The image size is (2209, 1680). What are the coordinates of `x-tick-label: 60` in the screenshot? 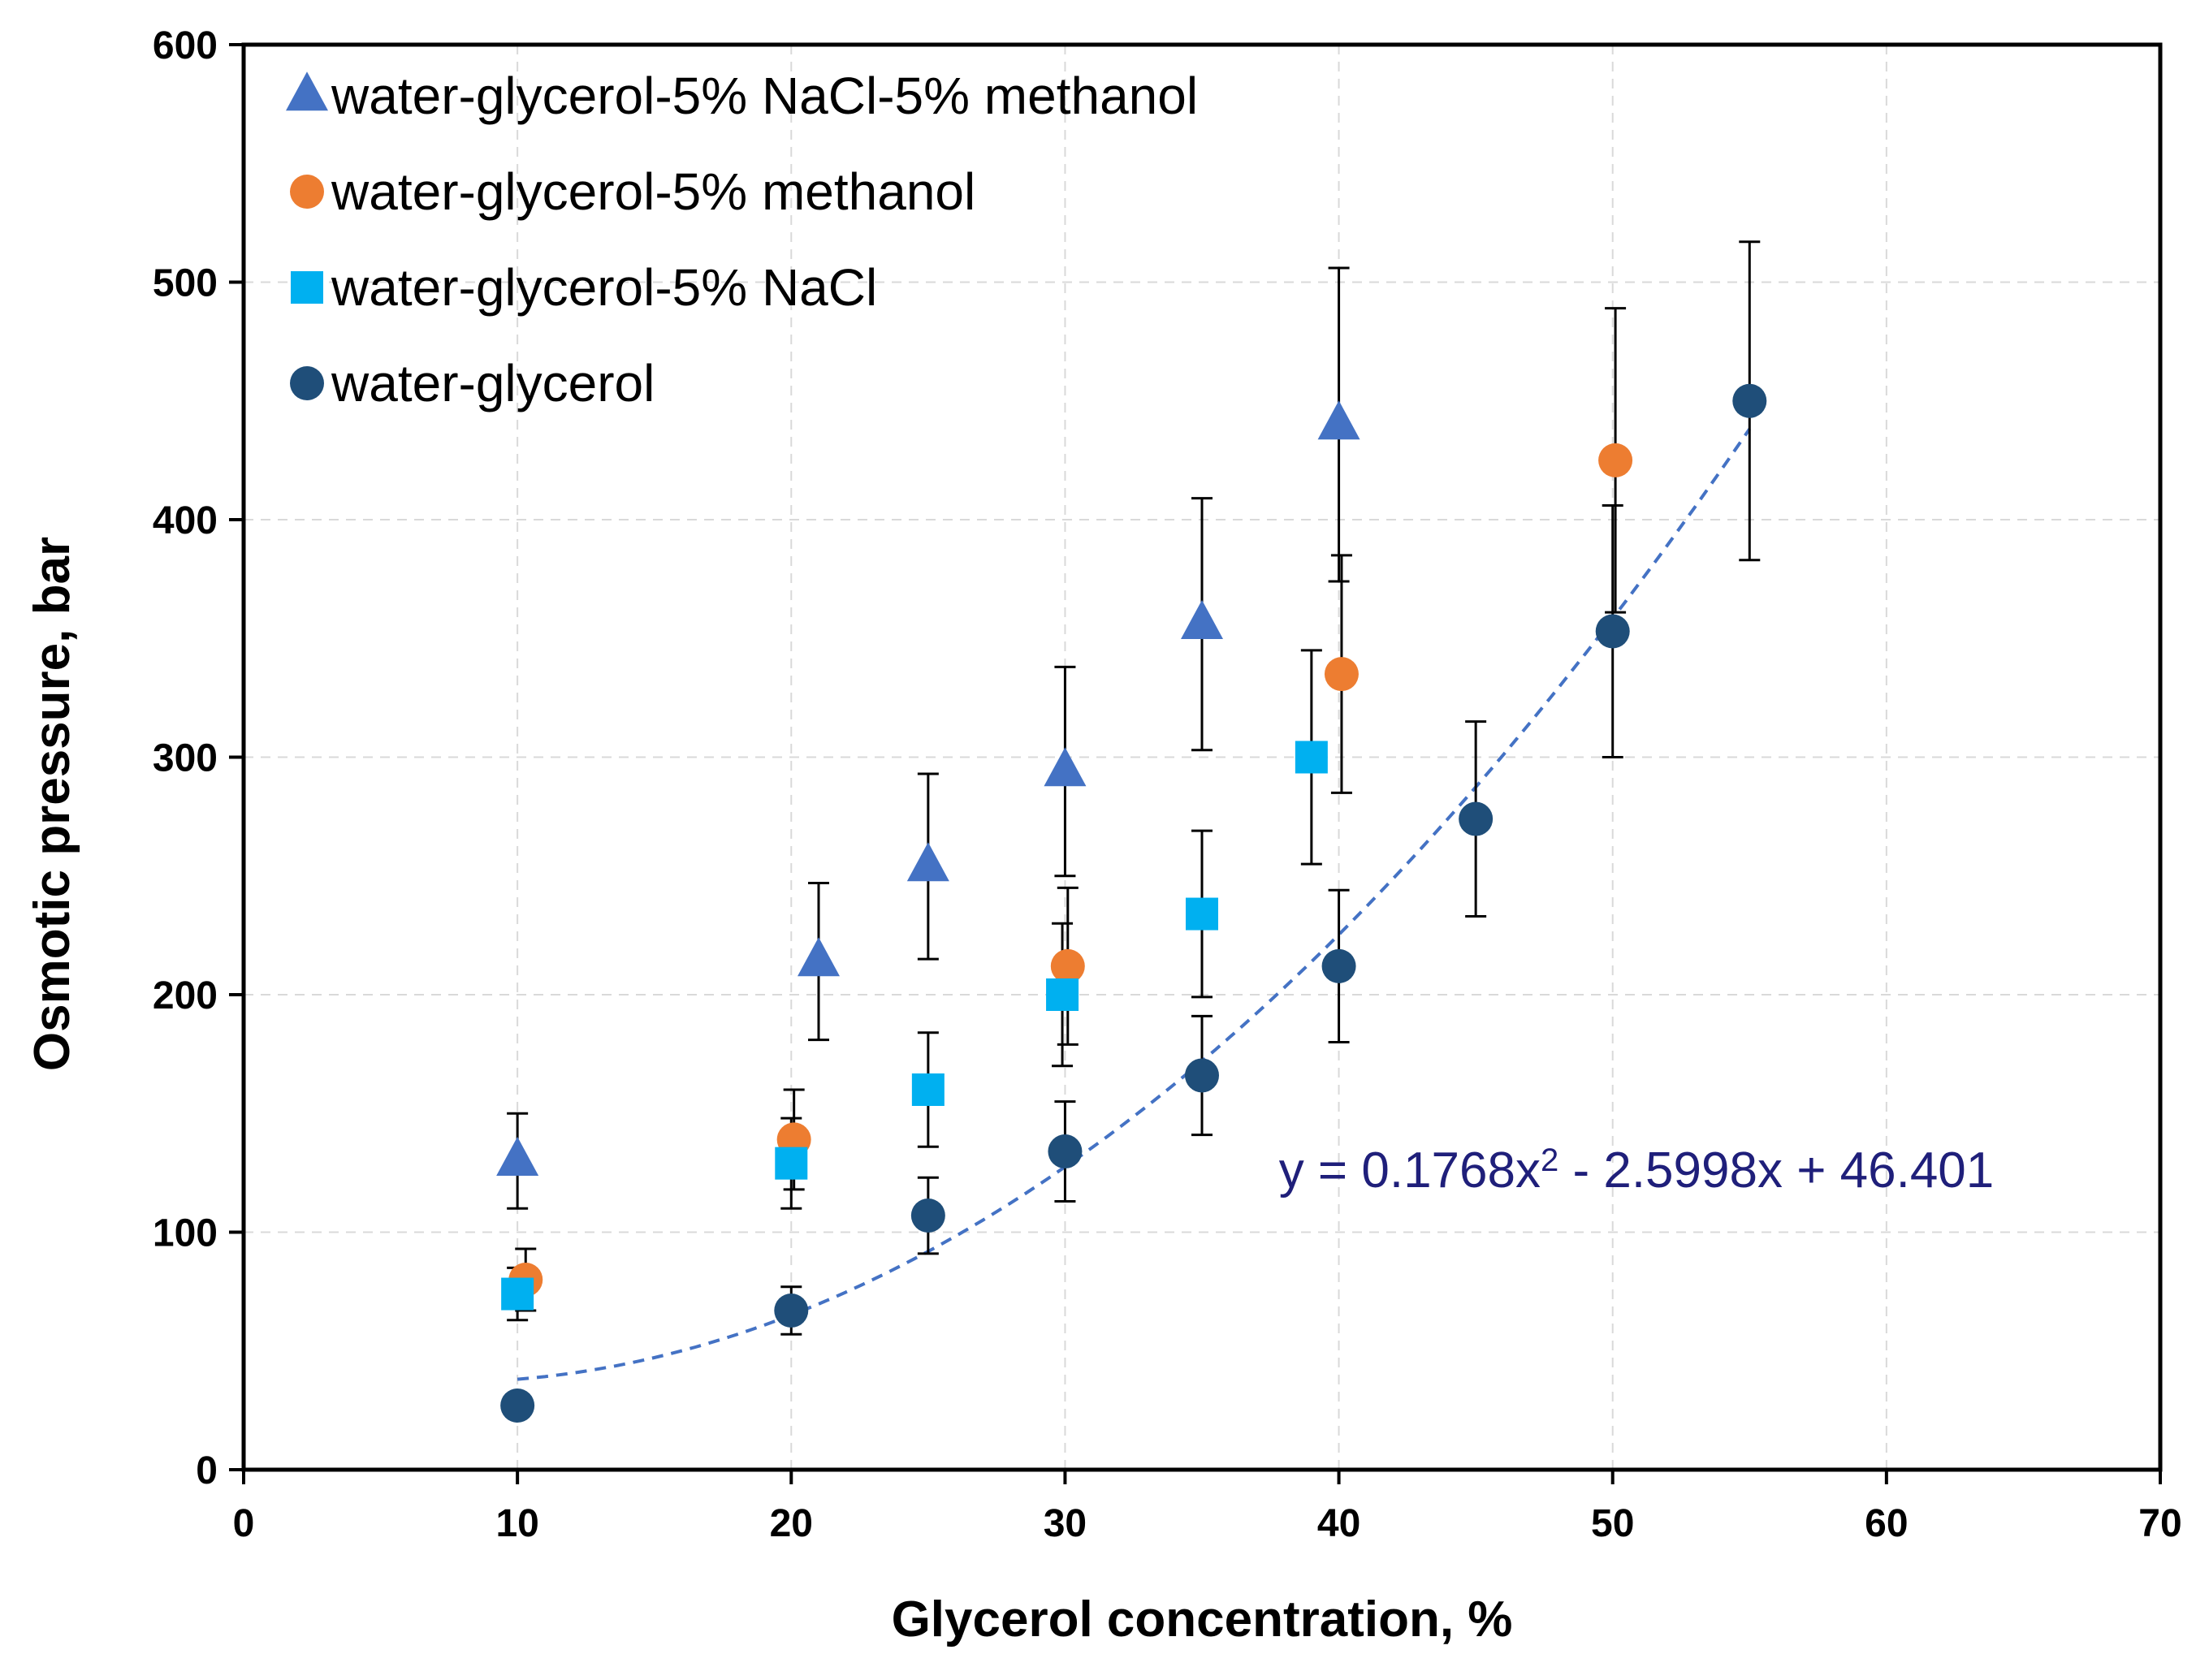 It's located at (1886, 1523).